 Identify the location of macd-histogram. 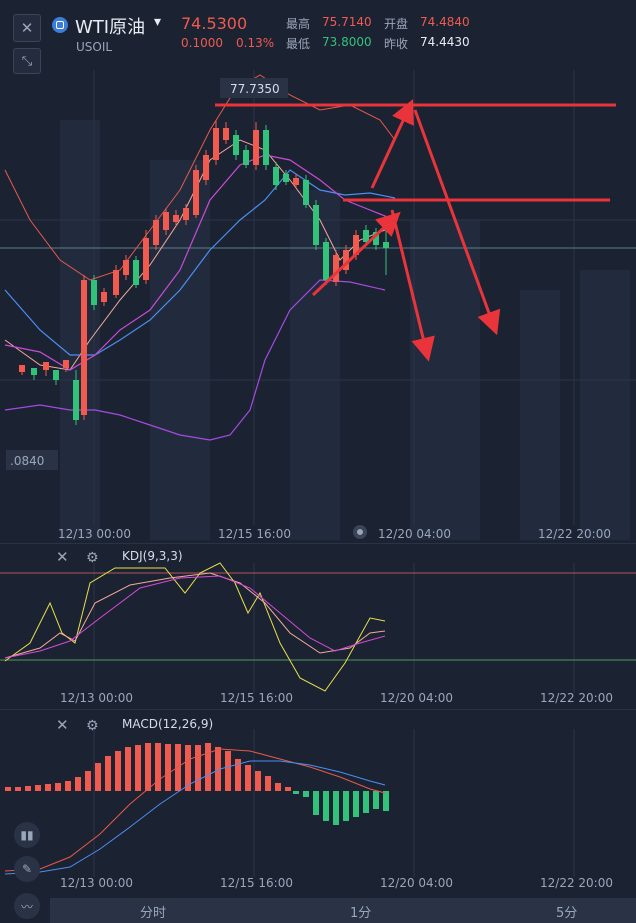
(197, 784).